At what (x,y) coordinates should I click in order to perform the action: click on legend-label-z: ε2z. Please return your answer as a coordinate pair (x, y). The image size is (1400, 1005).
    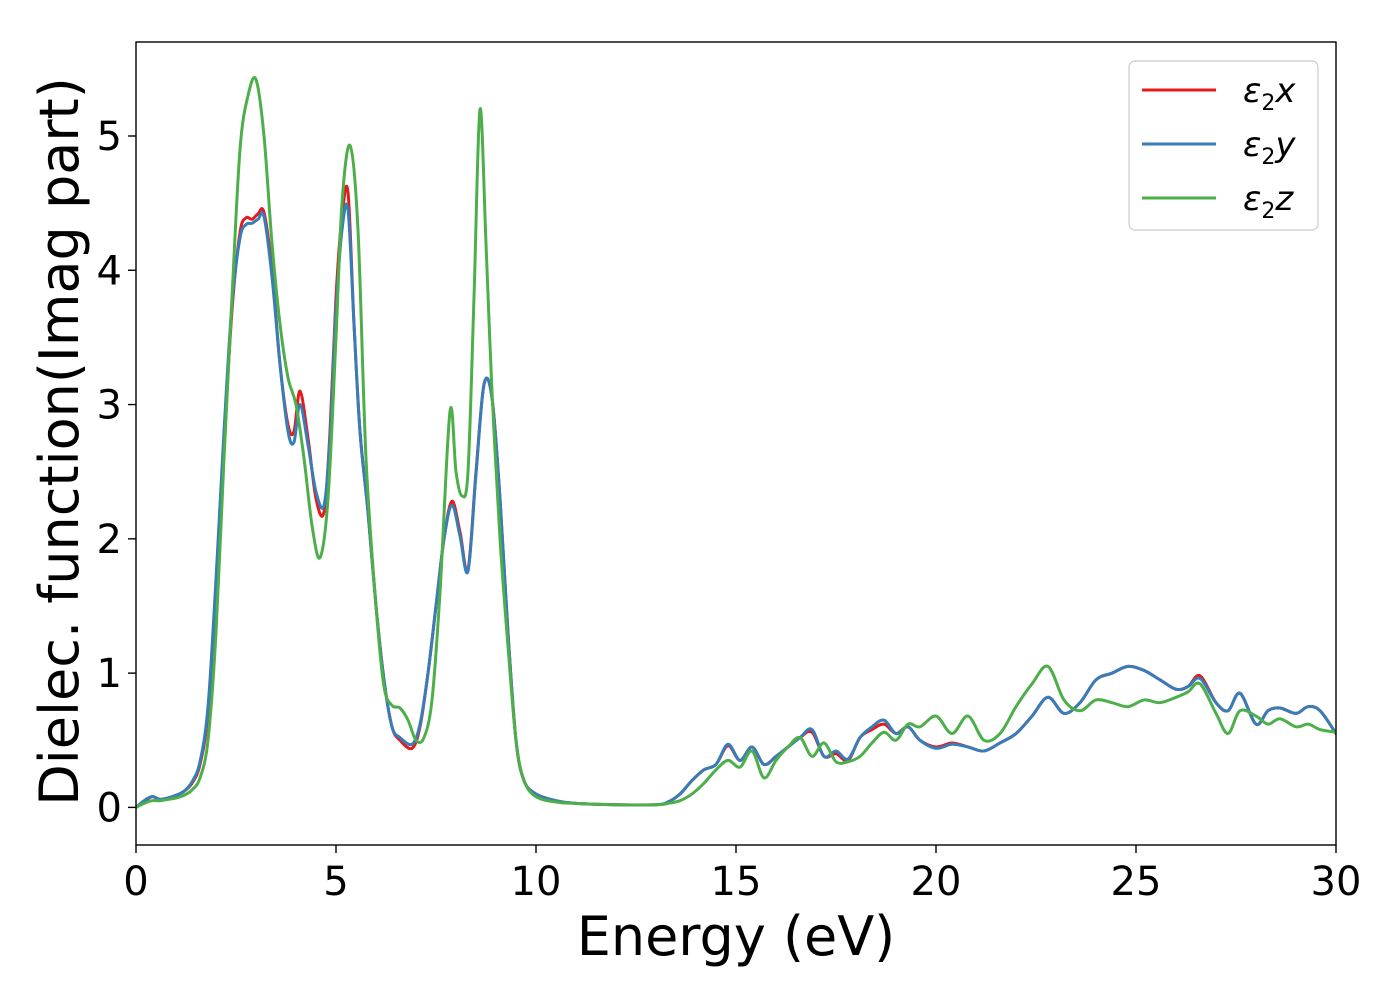
    Looking at the image, I should click on (1268, 201).